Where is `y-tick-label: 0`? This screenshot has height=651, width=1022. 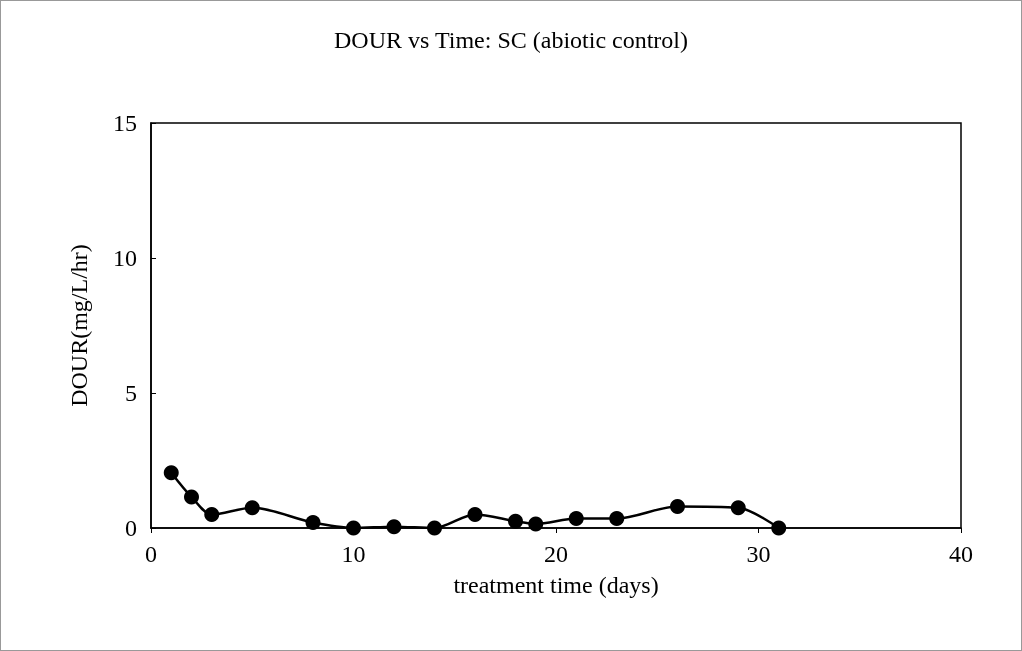
y-tick-label: 0 is located at coordinates (131, 528).